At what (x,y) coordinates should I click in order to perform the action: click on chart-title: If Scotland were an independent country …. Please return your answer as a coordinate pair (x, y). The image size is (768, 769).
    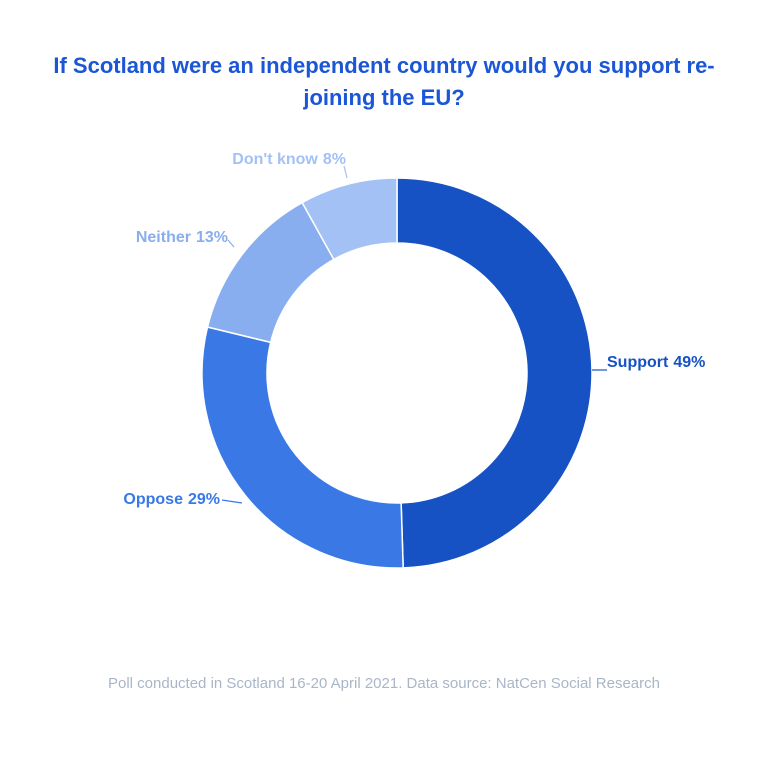
    Looking at the image, I should click on (384, 81).